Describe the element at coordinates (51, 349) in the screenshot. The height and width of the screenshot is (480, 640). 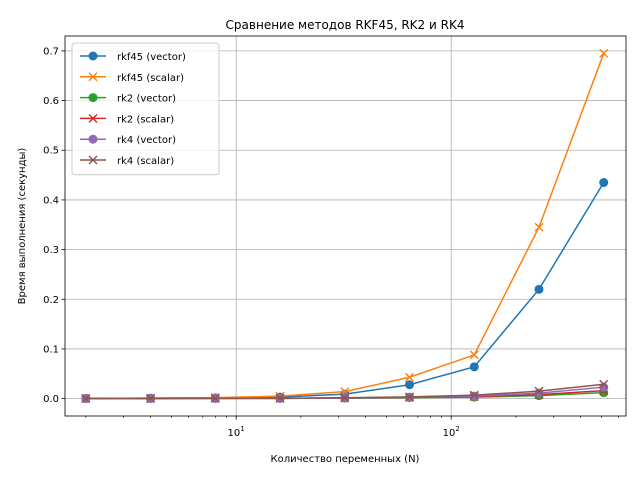
I see `y-tick-label: 0.1` at that location.